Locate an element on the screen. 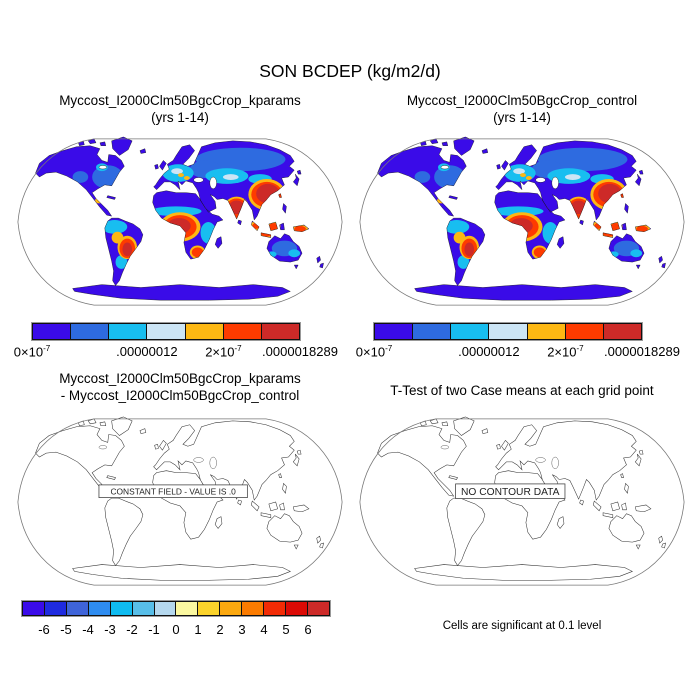 This screenshot has height=700, width=700. colorbar-tick-label: 2×10⁻⁷ is located at coordinates (565, 352).